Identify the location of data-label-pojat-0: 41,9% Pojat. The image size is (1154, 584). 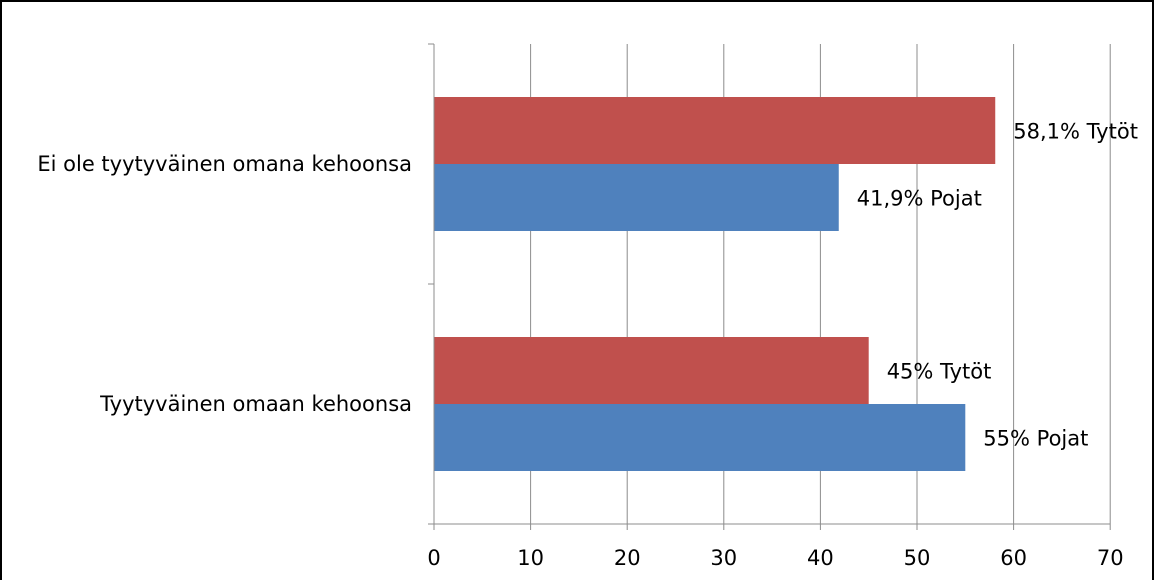
(919, 199).